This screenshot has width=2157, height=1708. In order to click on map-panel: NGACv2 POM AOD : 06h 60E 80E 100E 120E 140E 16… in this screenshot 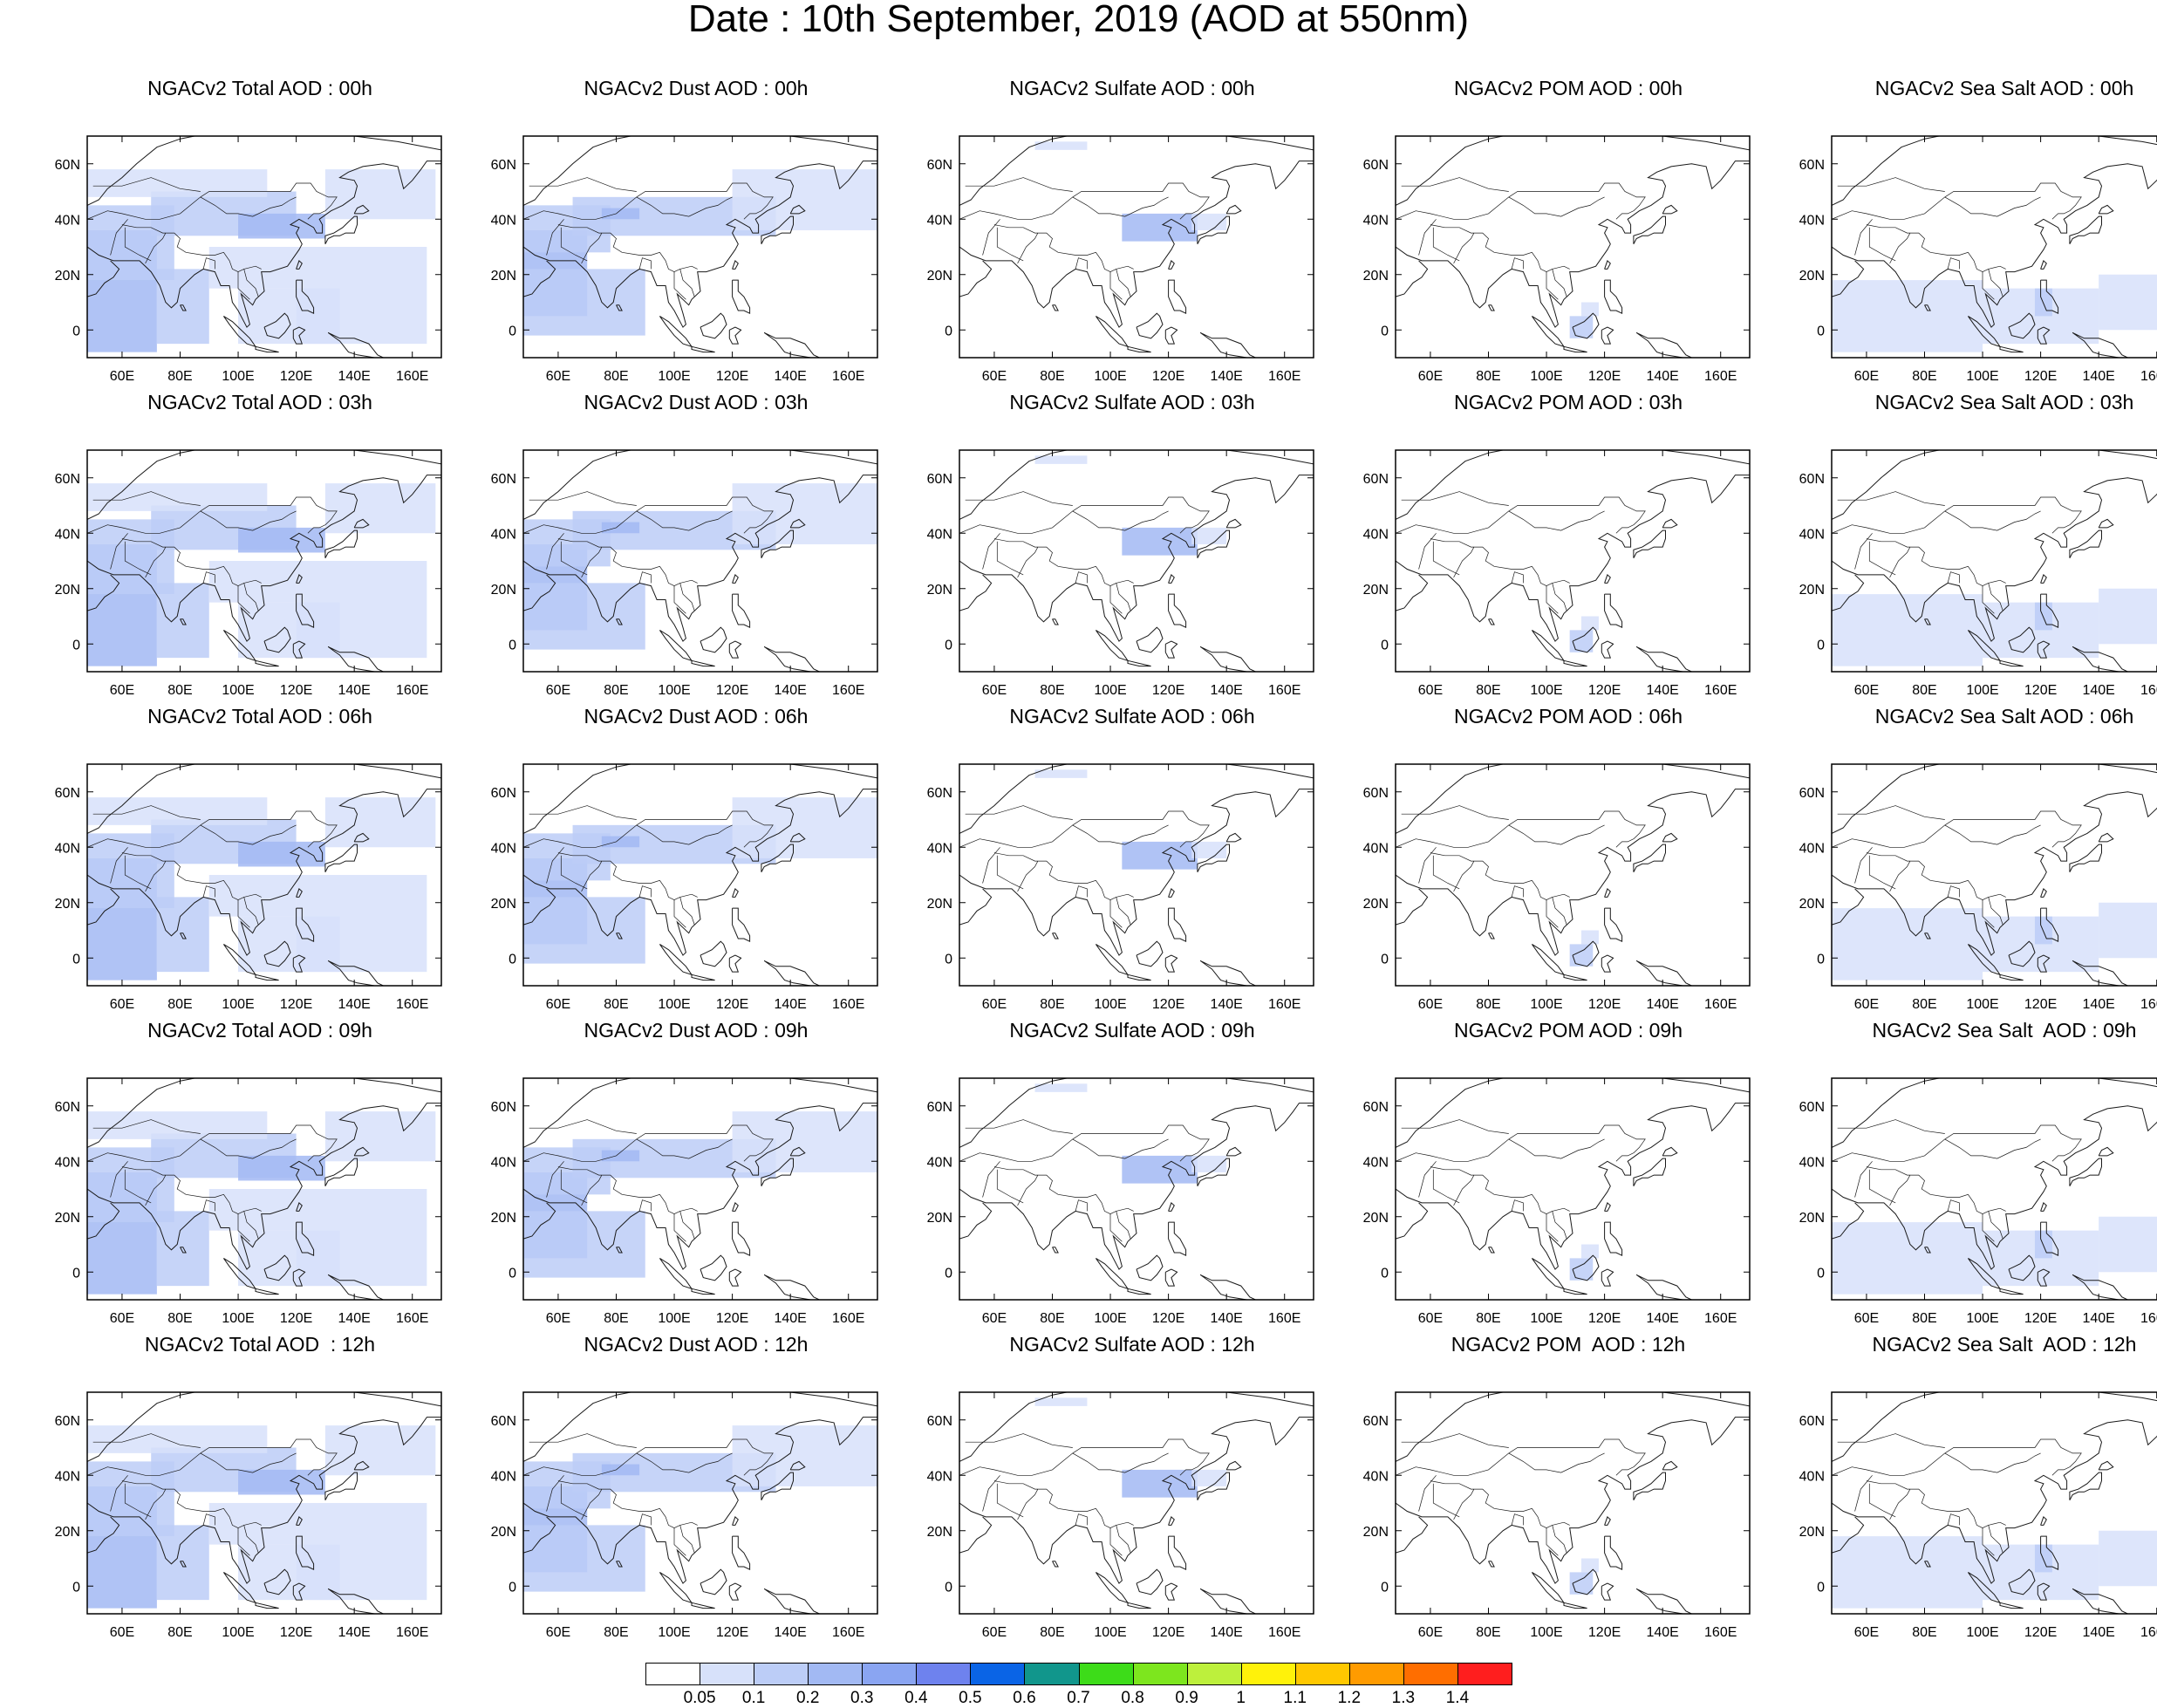, I will do `click(1568, 864)`.